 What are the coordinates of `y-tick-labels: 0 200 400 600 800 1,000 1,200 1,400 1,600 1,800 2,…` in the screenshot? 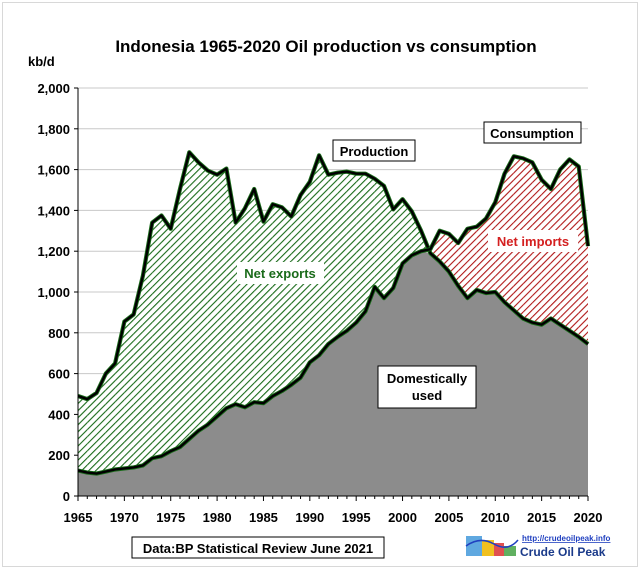 It's located at (53, 292).